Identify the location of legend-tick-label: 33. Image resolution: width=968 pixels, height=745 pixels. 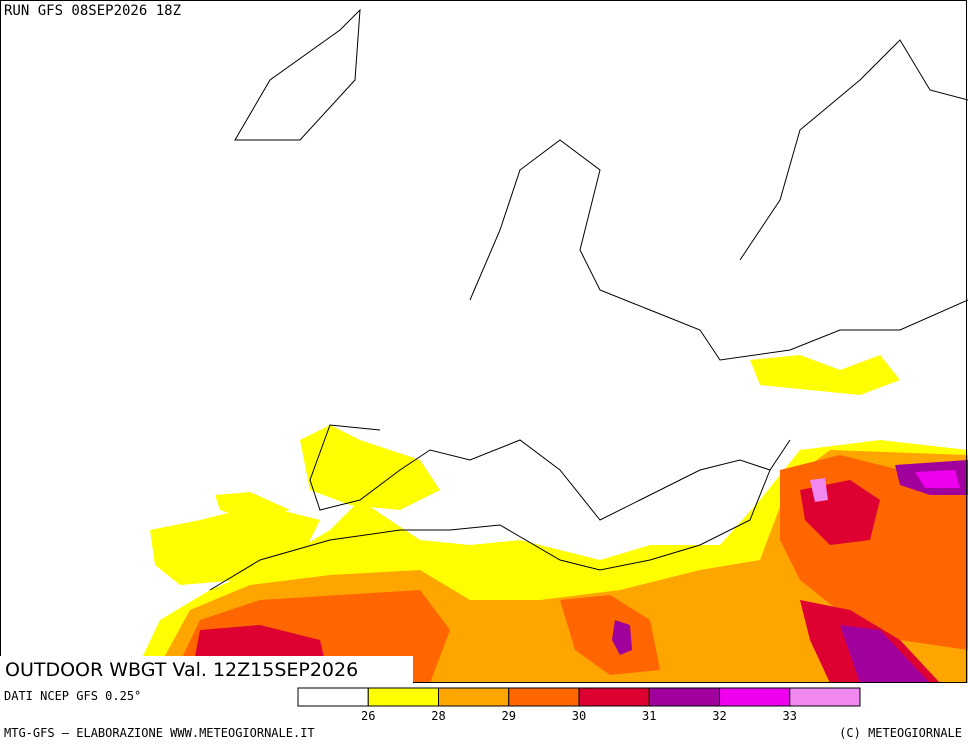
(790, 716).